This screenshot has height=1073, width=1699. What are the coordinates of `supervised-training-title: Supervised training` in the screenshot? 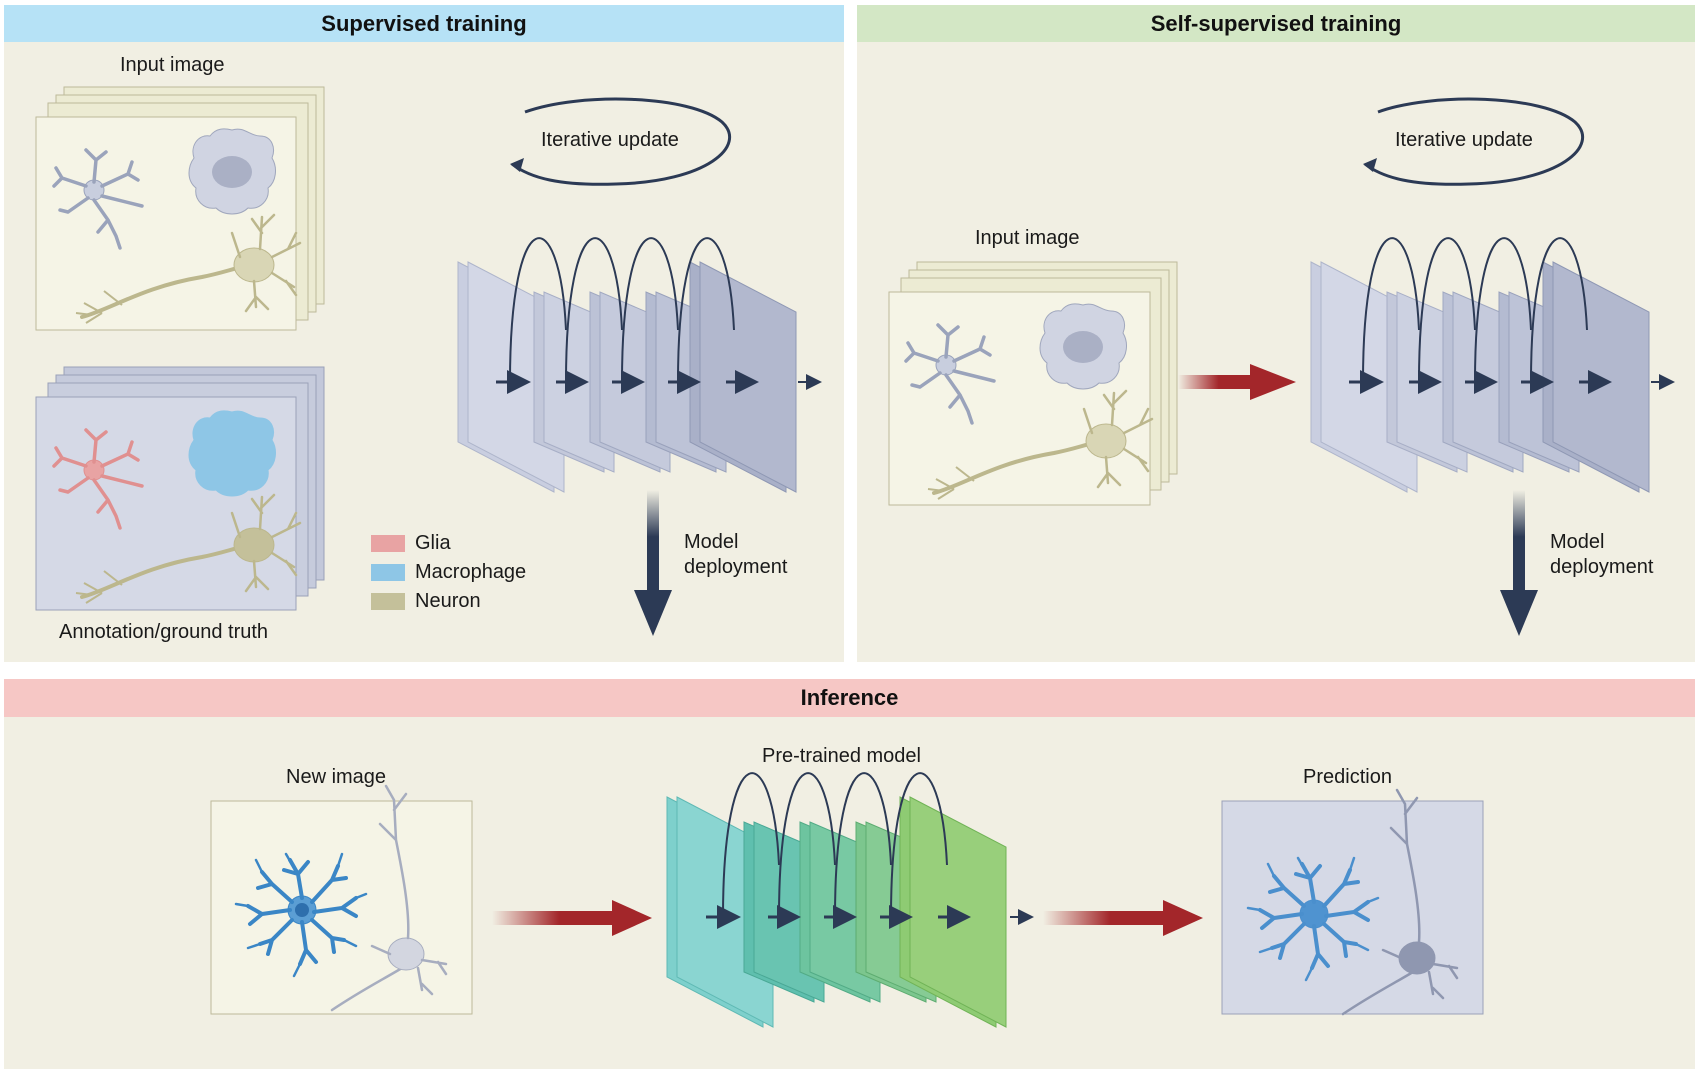 It's located at (424, 23).